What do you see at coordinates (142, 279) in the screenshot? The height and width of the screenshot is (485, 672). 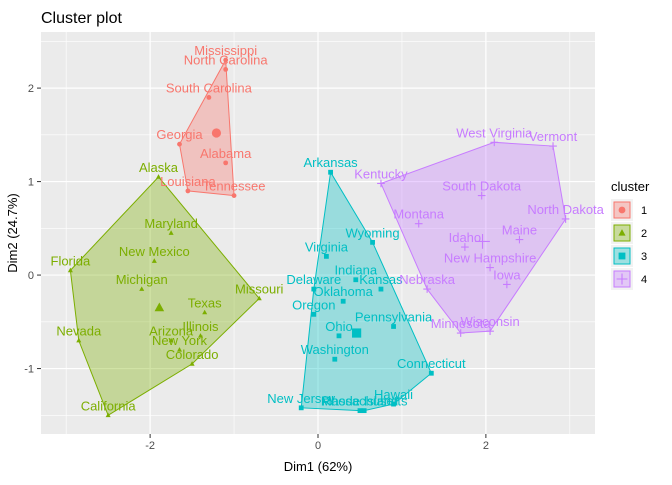 I see `point-label-michigan: Michigan` at bounding box center [142, 279].